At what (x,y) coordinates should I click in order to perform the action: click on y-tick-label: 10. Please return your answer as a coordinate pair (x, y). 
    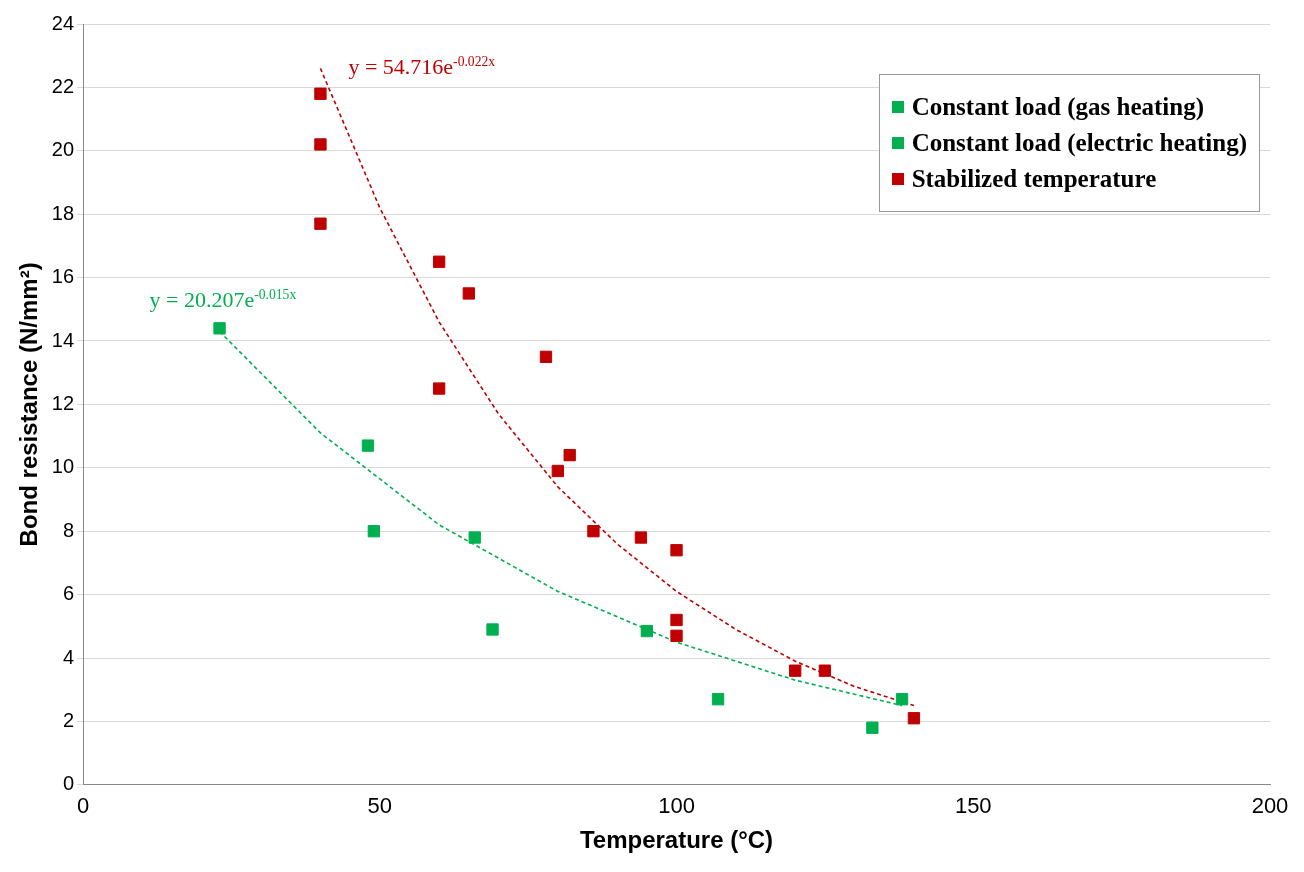
    Looking at the image, I should click on (63, 466).